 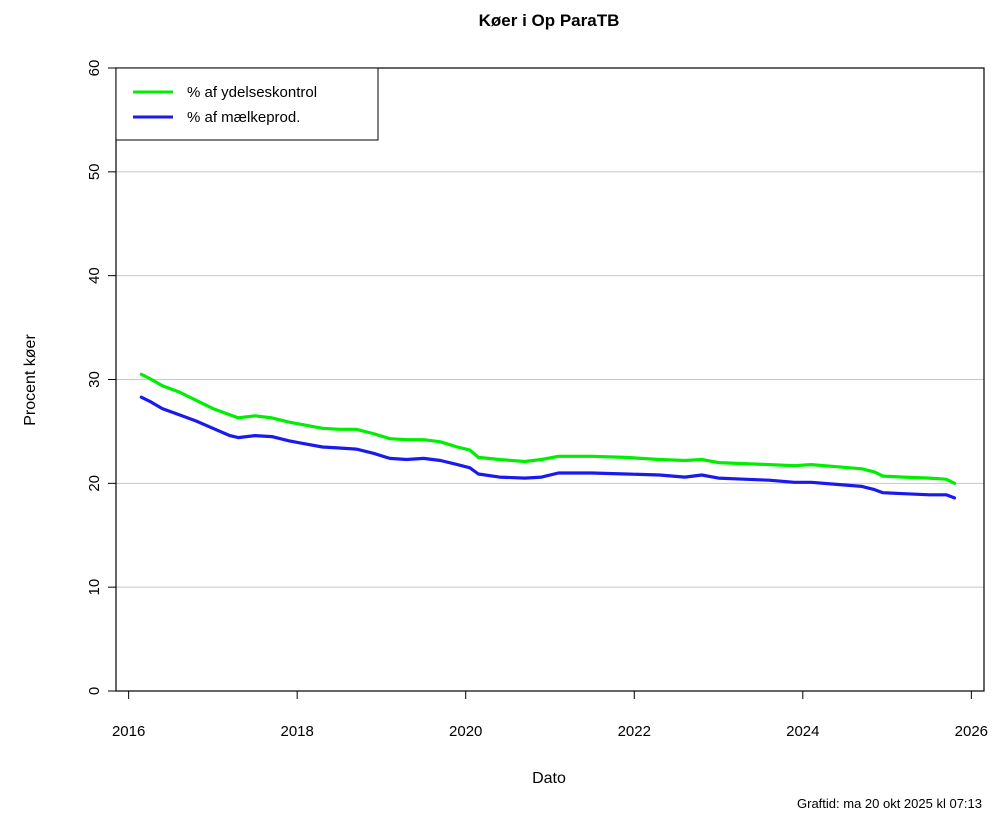 What do you see at coordinates (634, 731) in the screenshot?
I see `x-tick-label-2022: 2022` at bounding box center [634, 731].